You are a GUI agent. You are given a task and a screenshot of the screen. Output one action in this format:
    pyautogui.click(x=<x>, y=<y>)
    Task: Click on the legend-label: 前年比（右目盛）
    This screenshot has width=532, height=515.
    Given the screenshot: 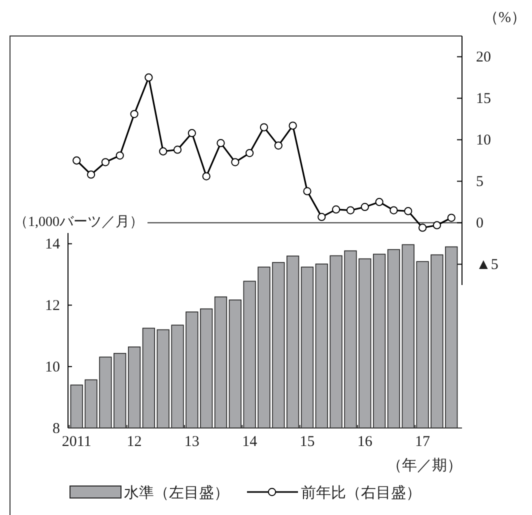 What is the action you would take?
    pyautogui.click(x=361, y=493)
    